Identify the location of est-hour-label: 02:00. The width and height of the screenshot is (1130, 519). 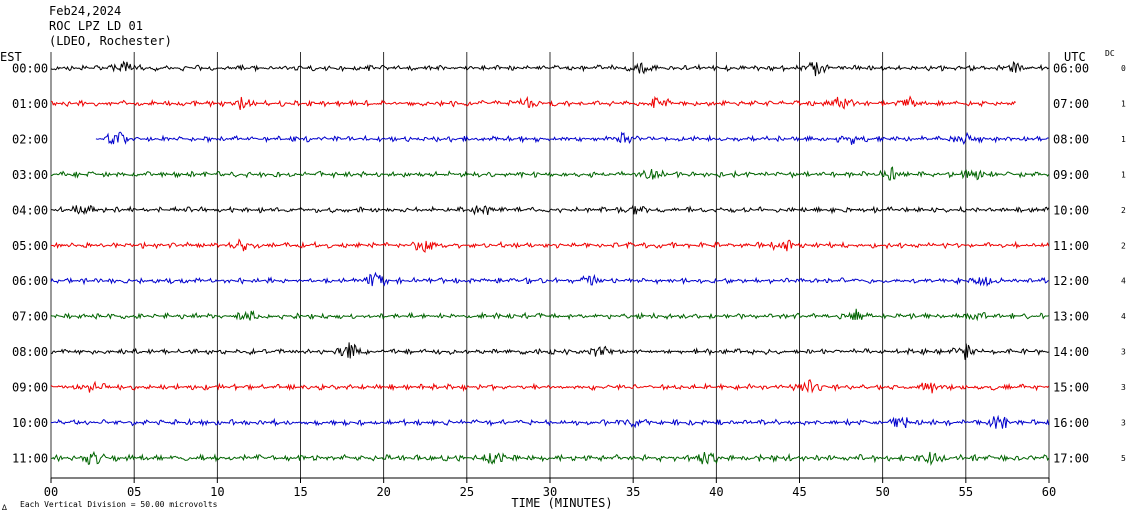
(30, 139).